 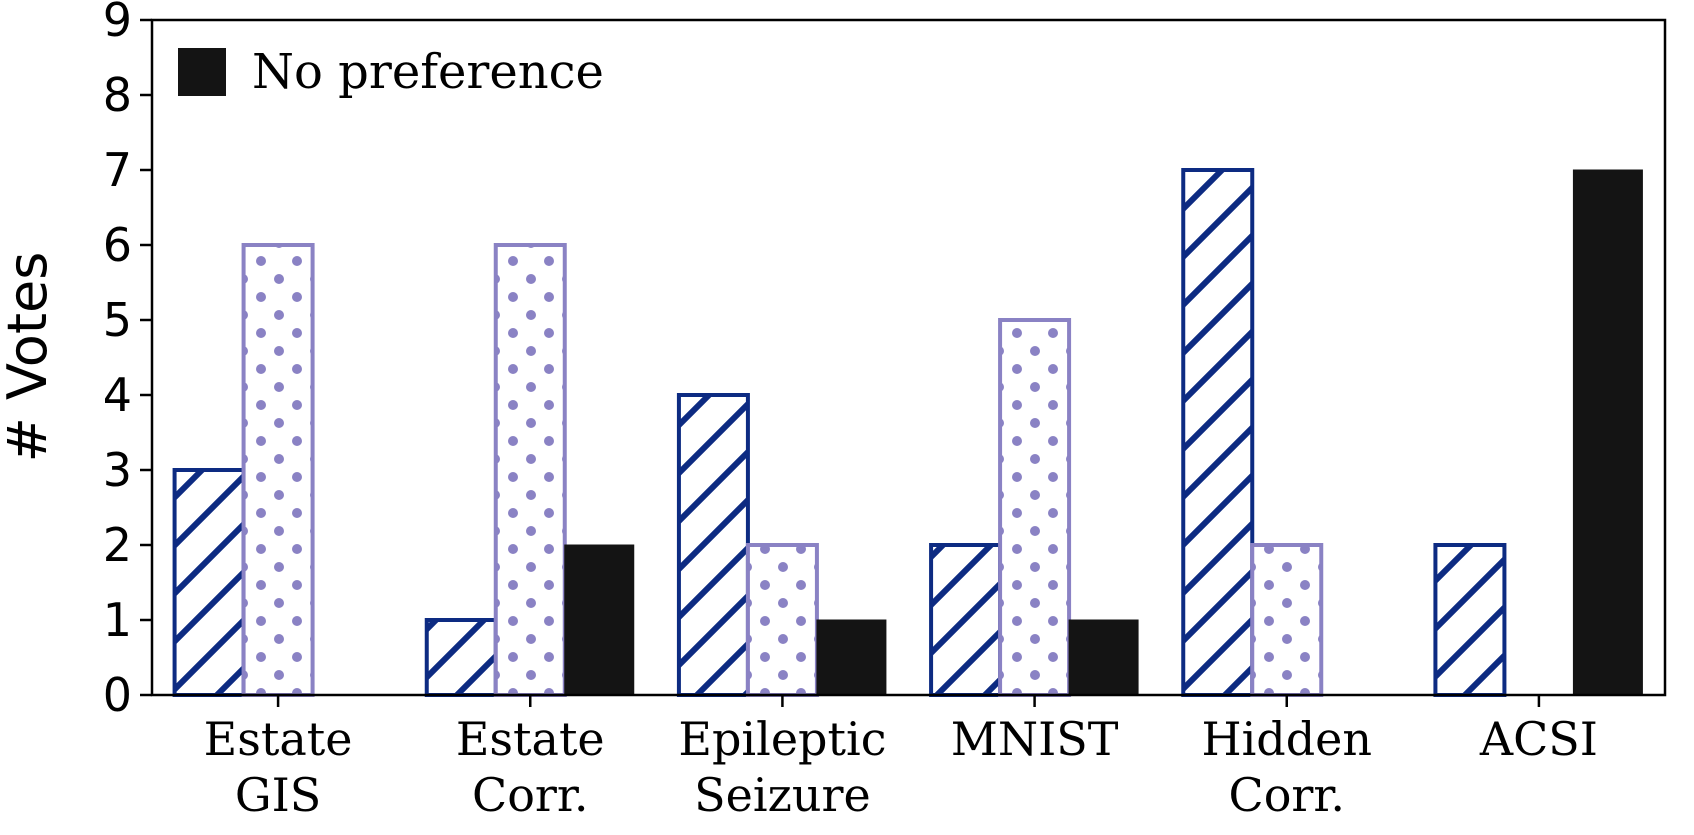 What do you see at coordinates (428, 72) in the screenshot?
I see `legend-label-no-preference: No preference` at bounding box center [428, 72].